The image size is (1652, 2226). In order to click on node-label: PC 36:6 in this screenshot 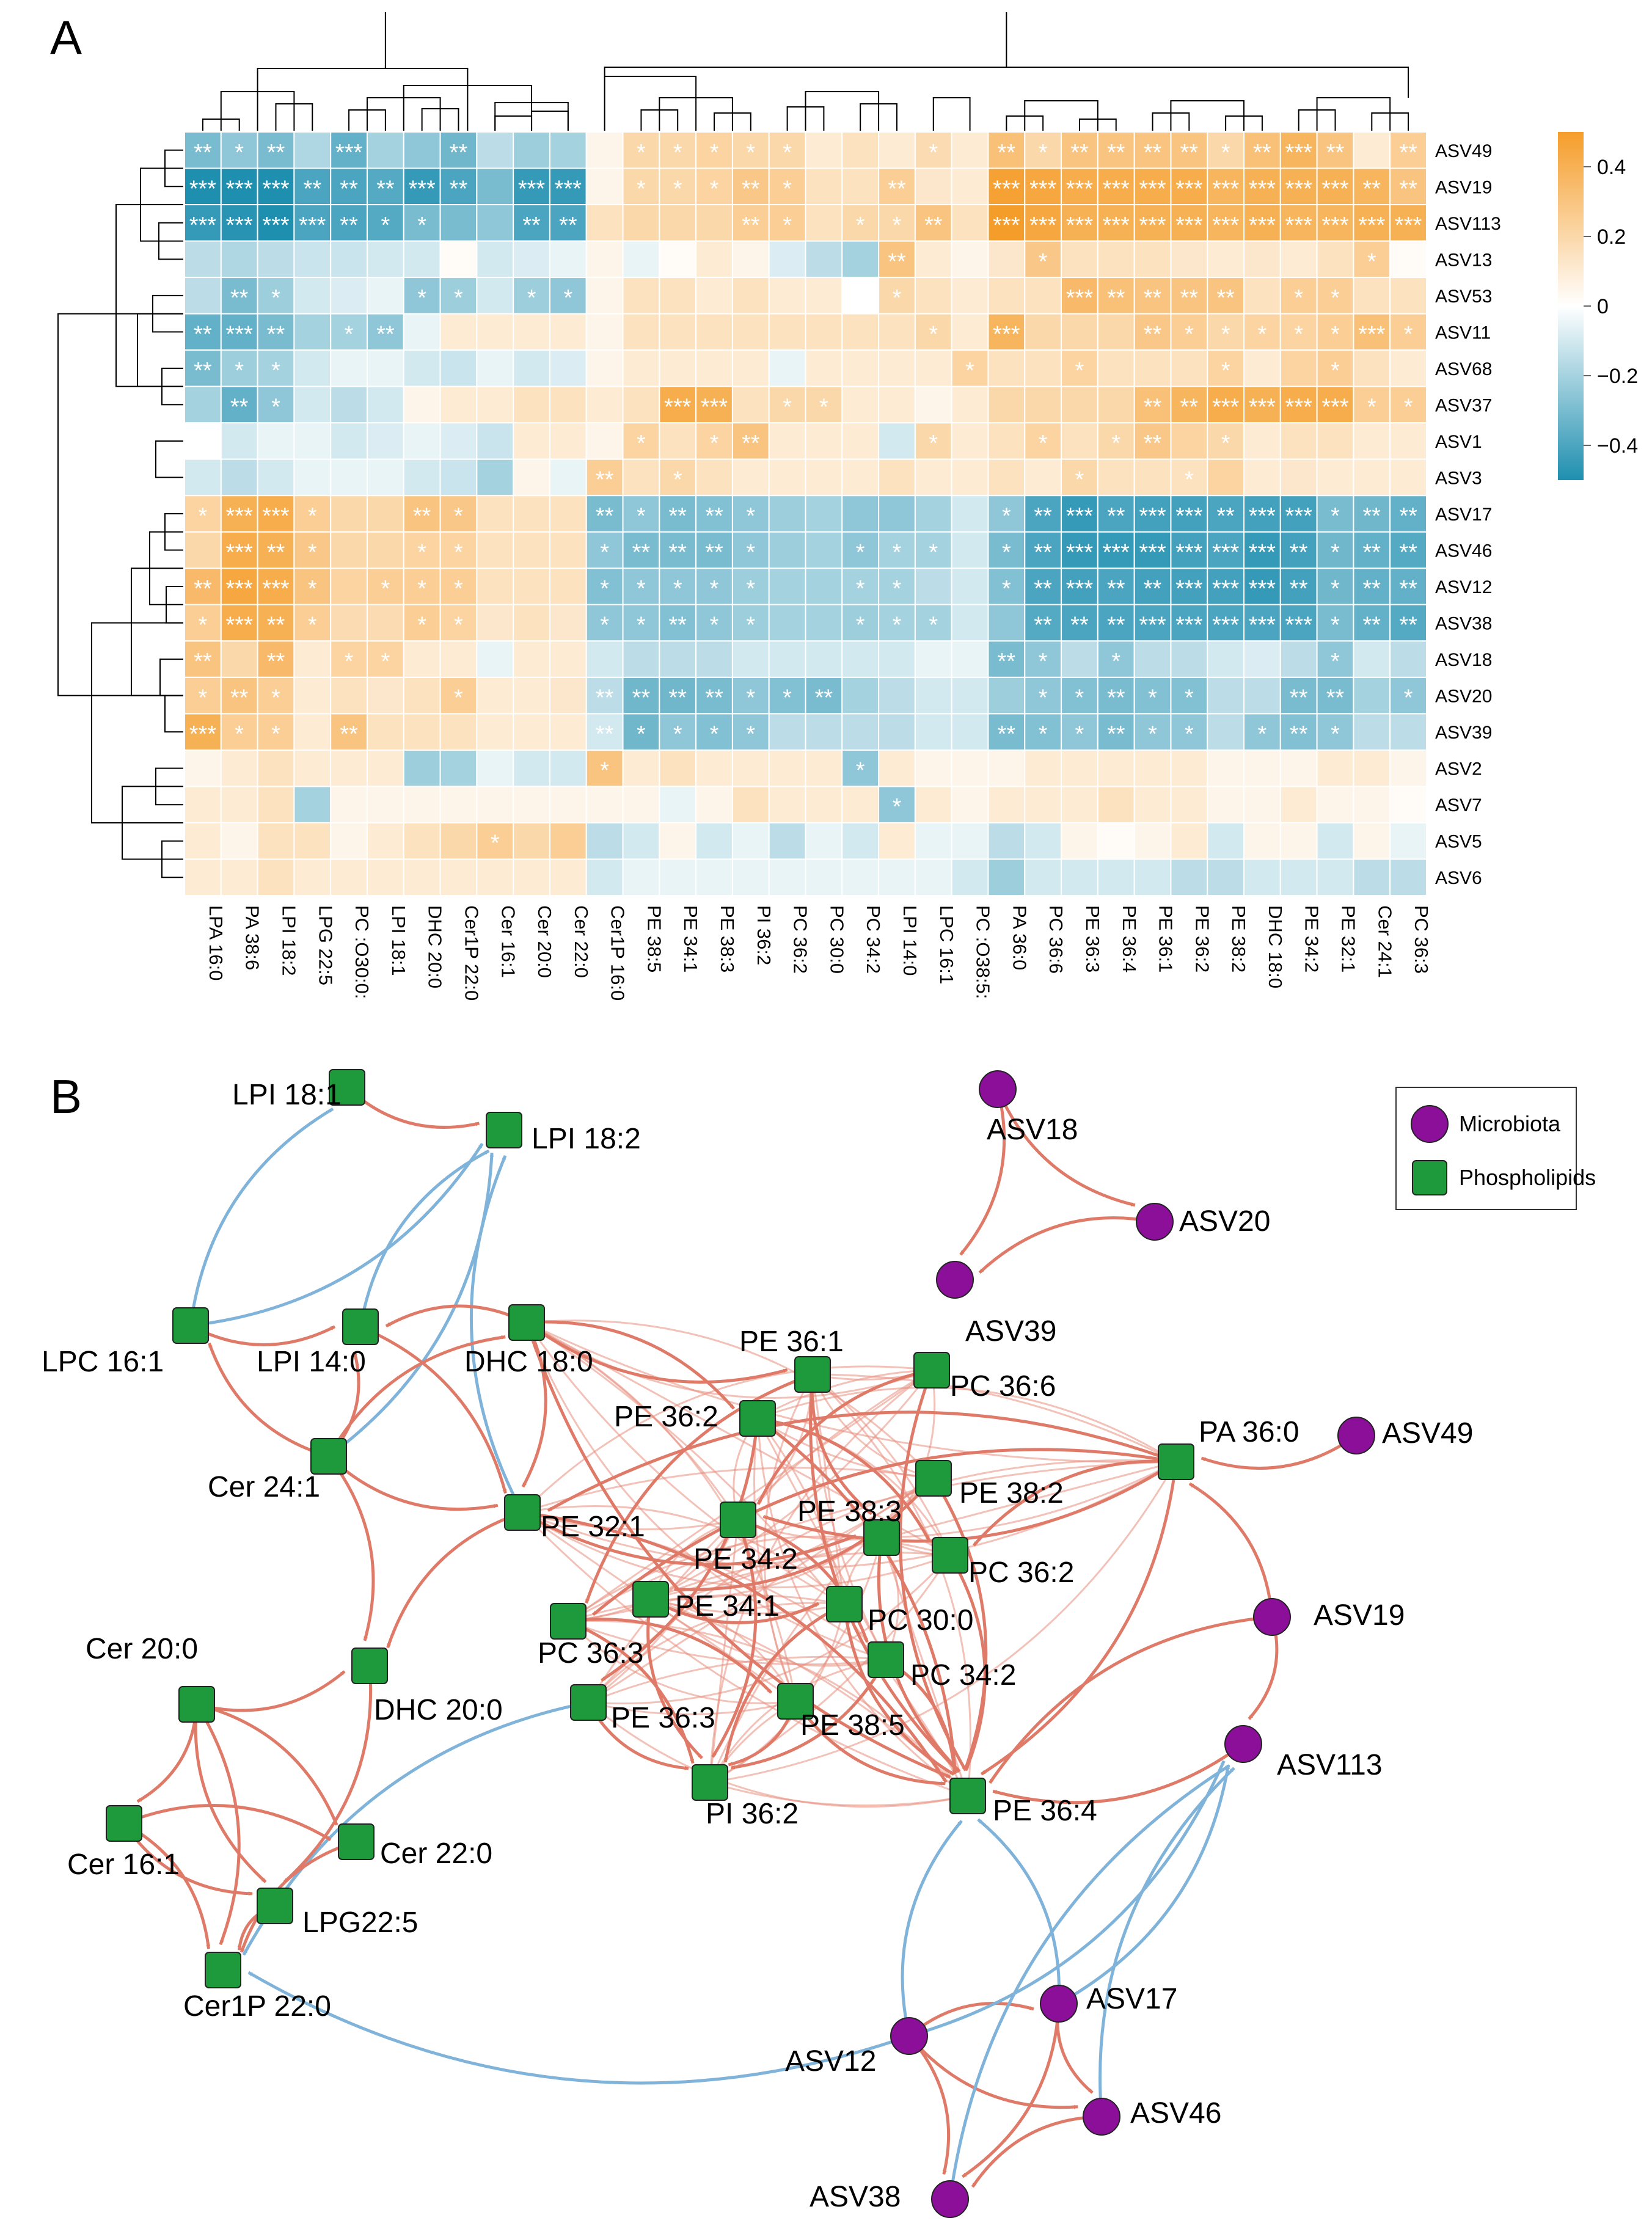, I will do `click(1003, 1386)`.